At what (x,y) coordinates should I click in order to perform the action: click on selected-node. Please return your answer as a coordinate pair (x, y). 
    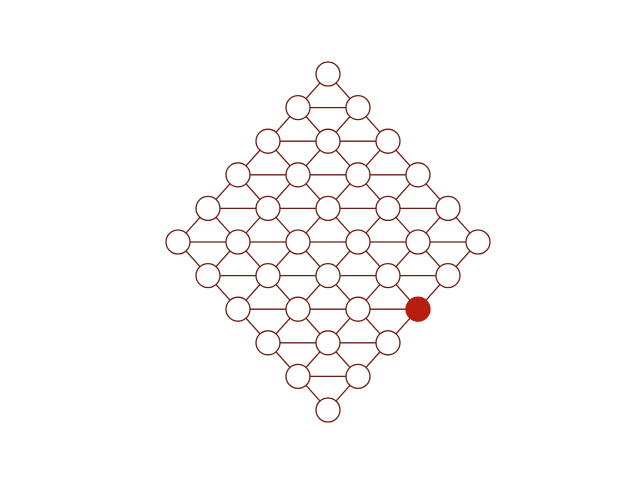
    Looking at the image, I should click on (418, 309).